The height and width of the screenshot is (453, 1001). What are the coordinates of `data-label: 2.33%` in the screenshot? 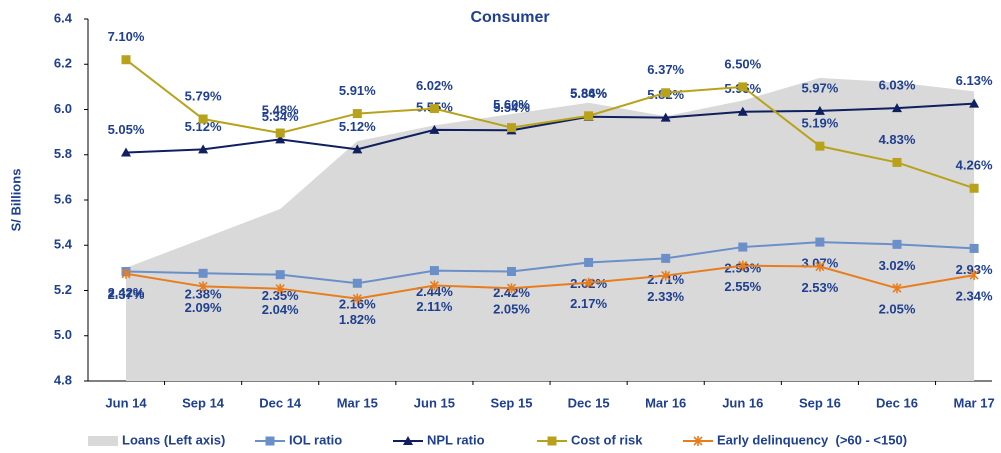 It's located at (665, 296).